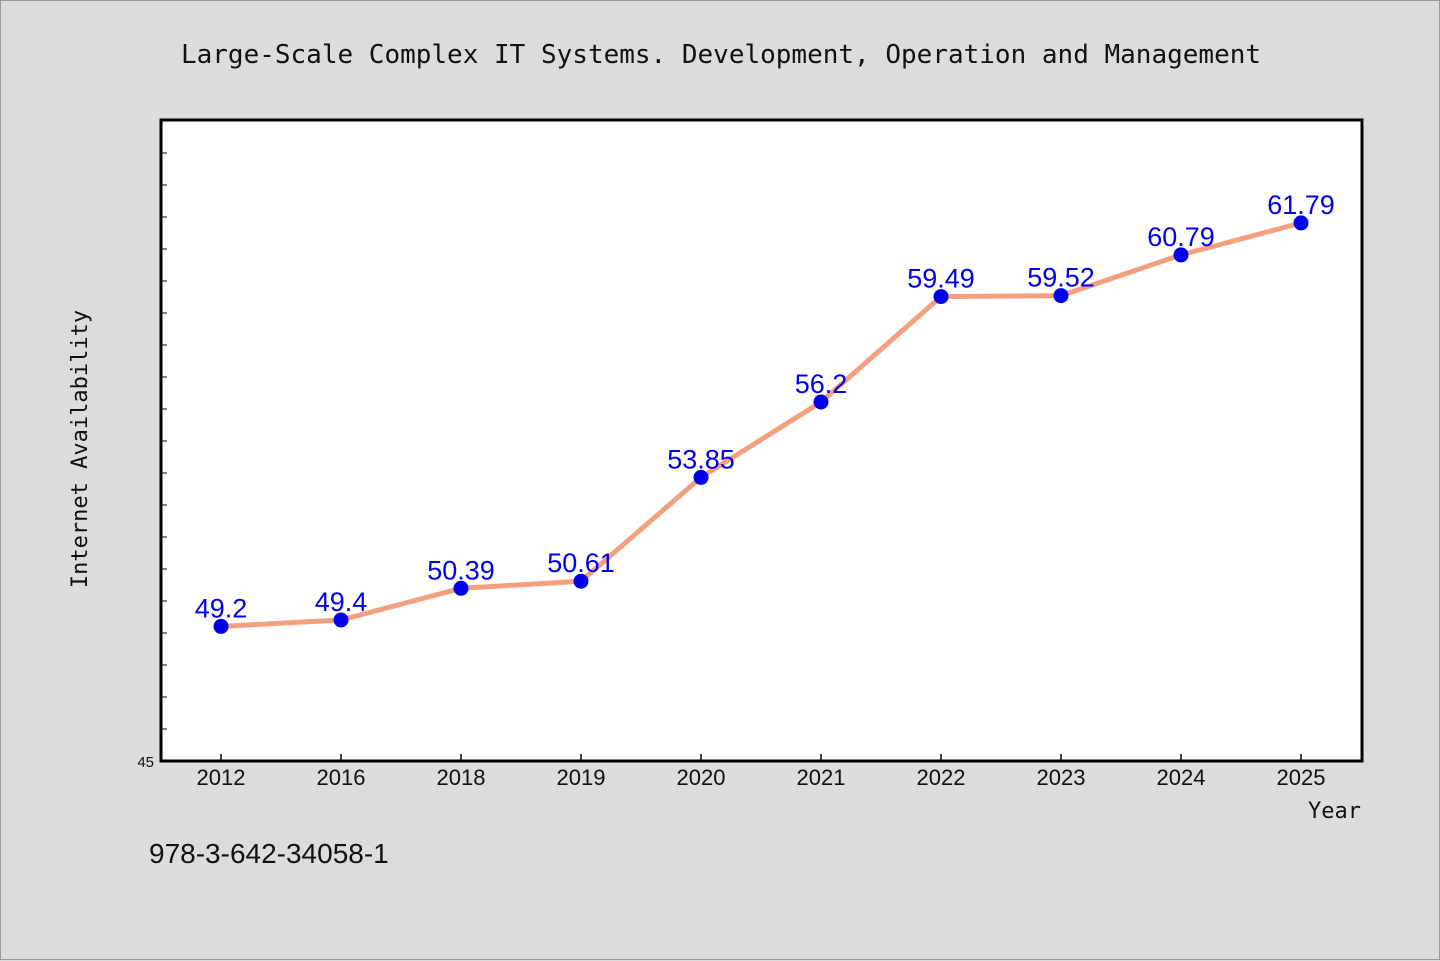 This screenshot has width=1440, height=961. What do you see at coordinates (1301, 777) in the screenshot?
I see `x-axis-tick-label: 2025` at bounding box center [1301, 777].